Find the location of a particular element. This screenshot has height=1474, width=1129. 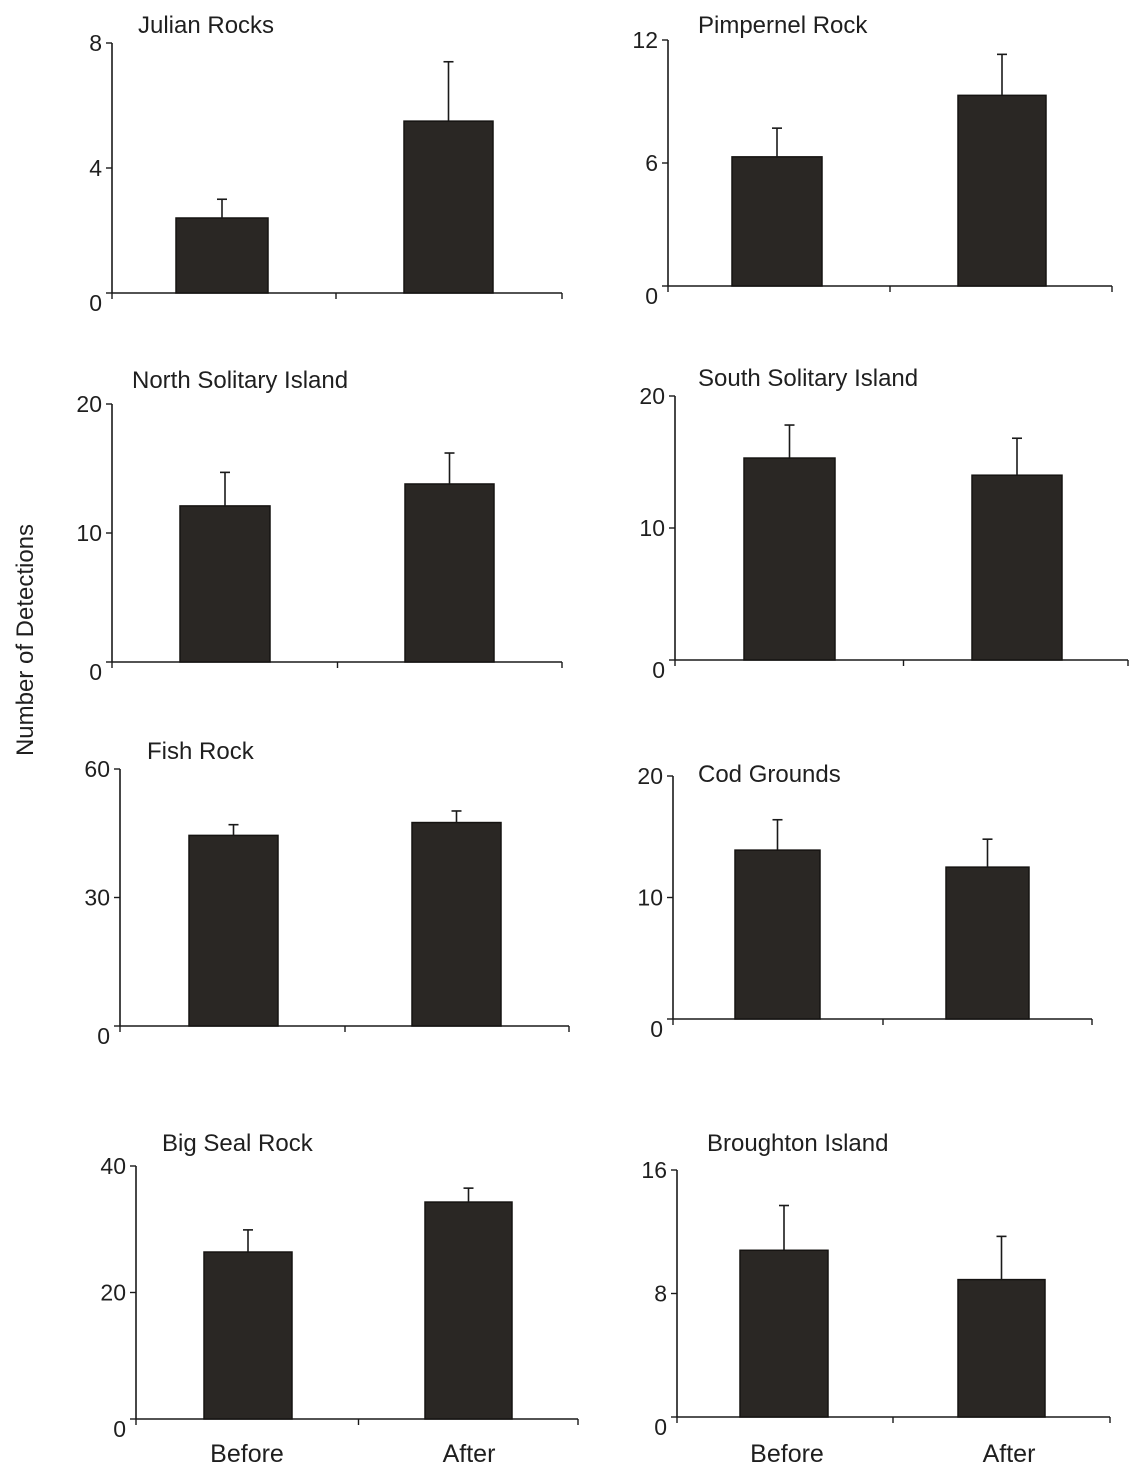

panel-title: Pimpernel Rock is located at coordinates (783, 25).